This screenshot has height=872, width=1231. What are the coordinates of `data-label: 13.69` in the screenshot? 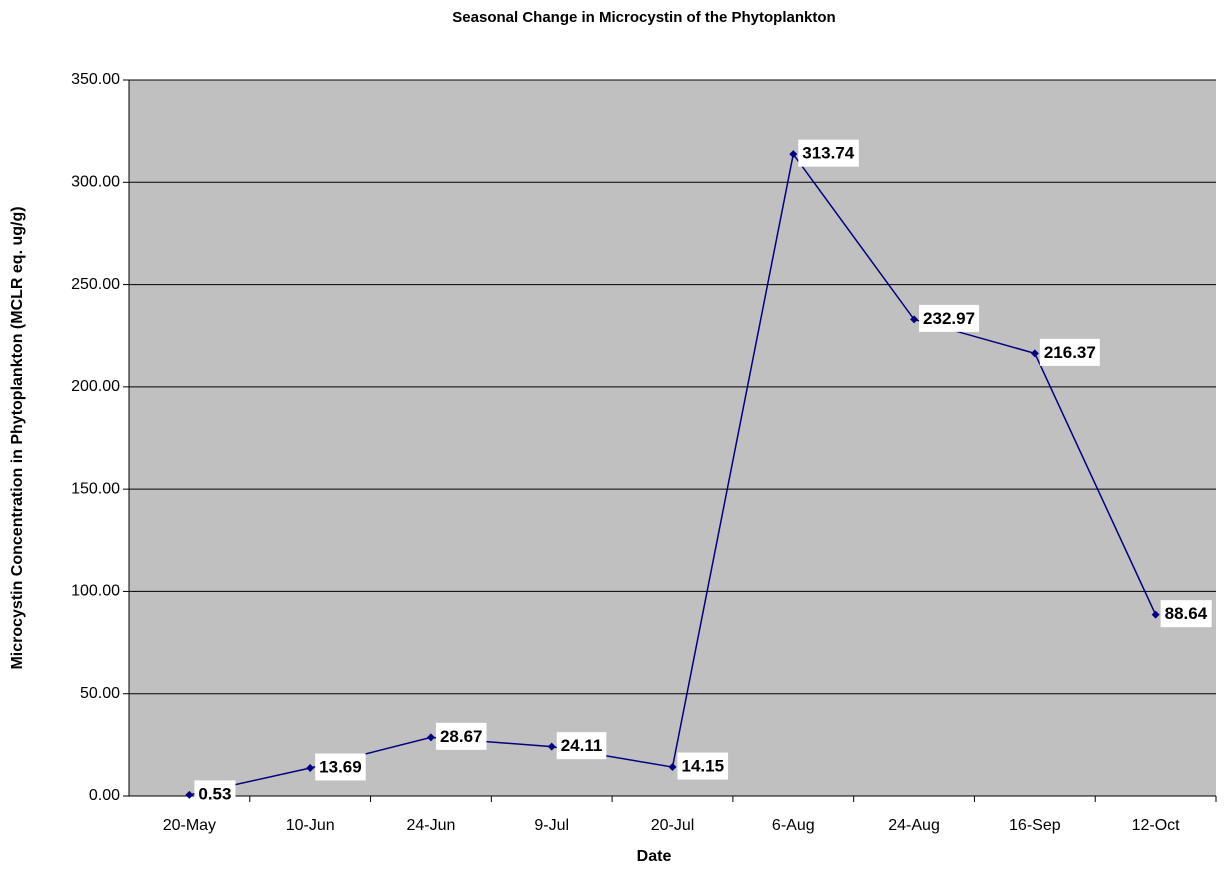 It's located at (340, 766).